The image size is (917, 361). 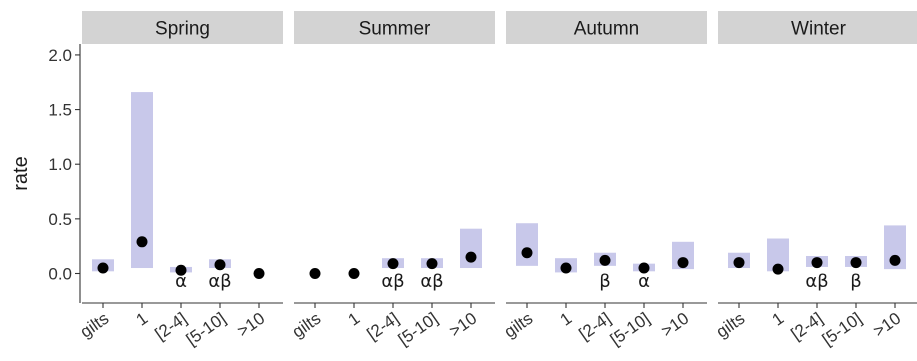 I want to click on panel-autumn: gilts 1 β [2-4] α [5-10] >10, so click(x=604, y=286).